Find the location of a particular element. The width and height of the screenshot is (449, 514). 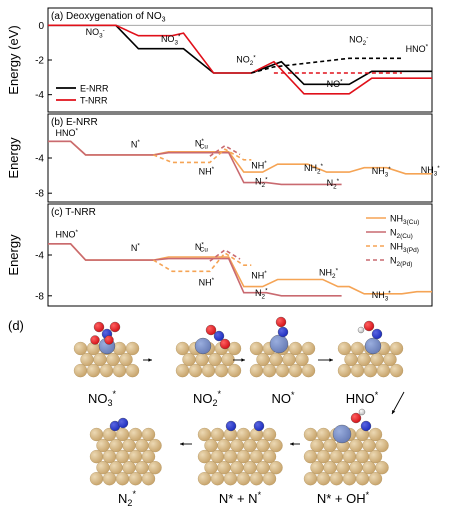

y-axis-label-b: Energy is located at coordinates (13, 158).